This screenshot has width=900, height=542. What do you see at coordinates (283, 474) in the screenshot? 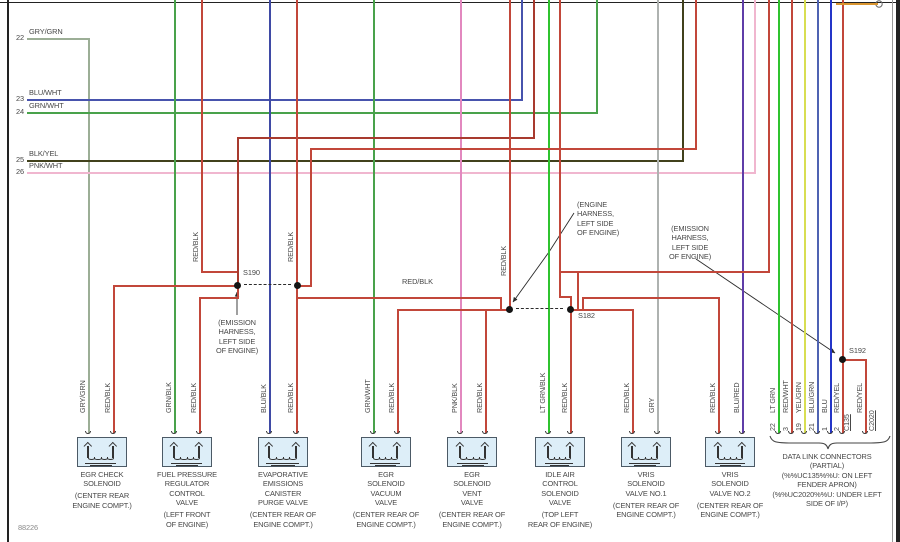
I see `component-name-line: EVAPORATIVE` at bounding box center [283, 474].